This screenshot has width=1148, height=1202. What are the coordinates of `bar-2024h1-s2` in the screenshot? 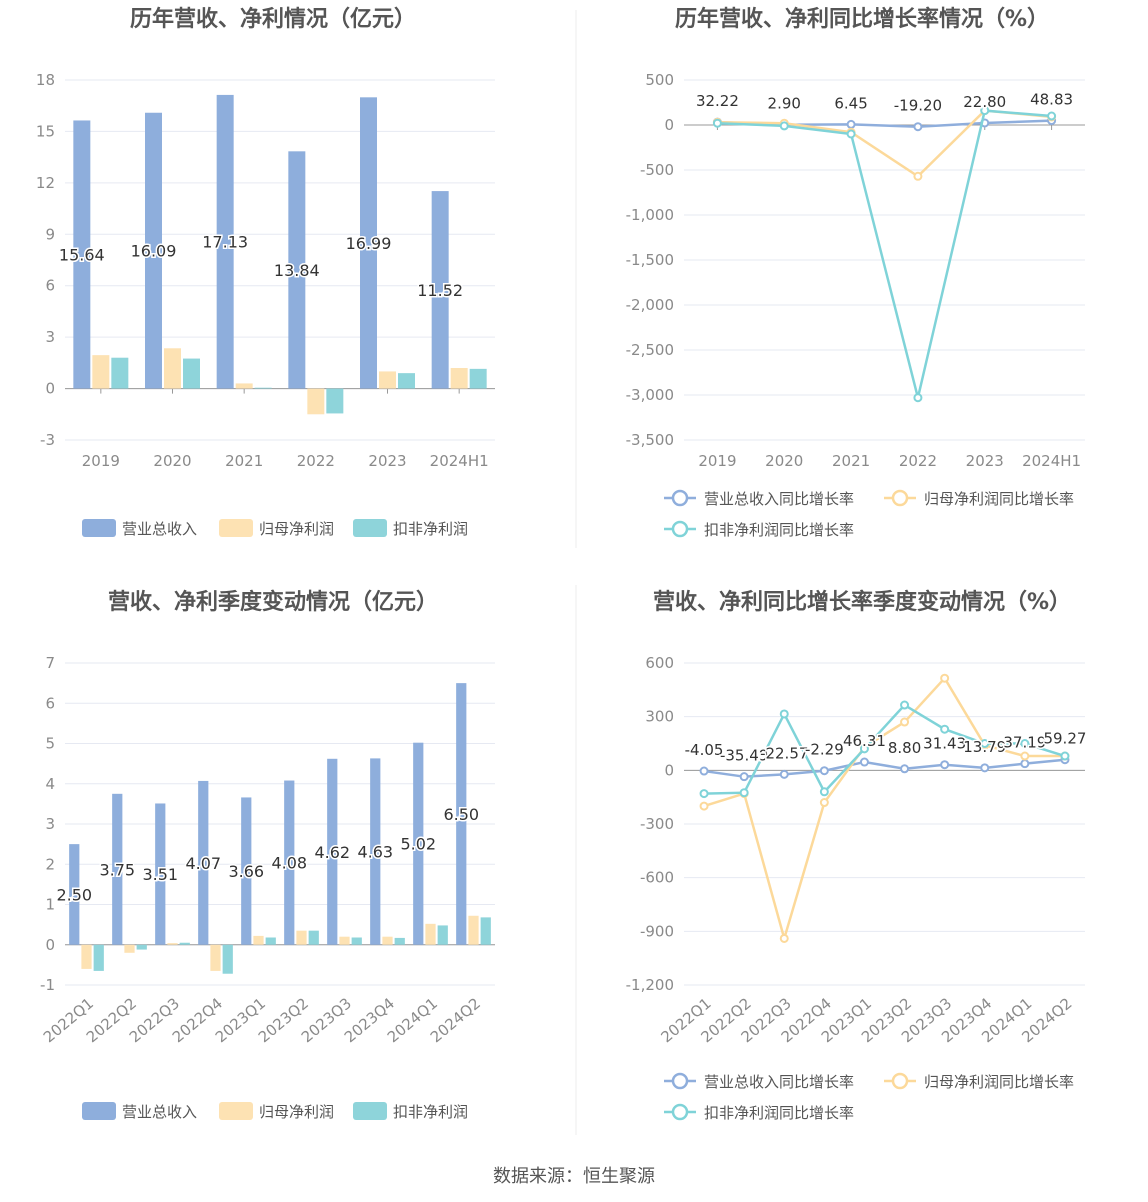 It's located at (478, 378).